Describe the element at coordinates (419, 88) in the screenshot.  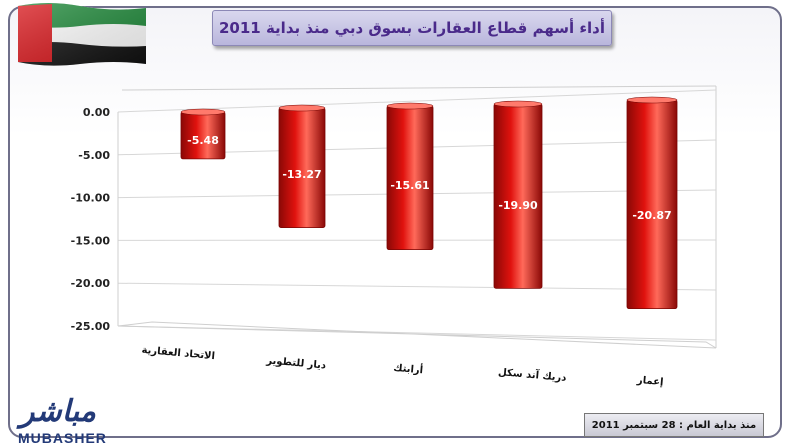
I see `back-wall-top-edge` at that location.